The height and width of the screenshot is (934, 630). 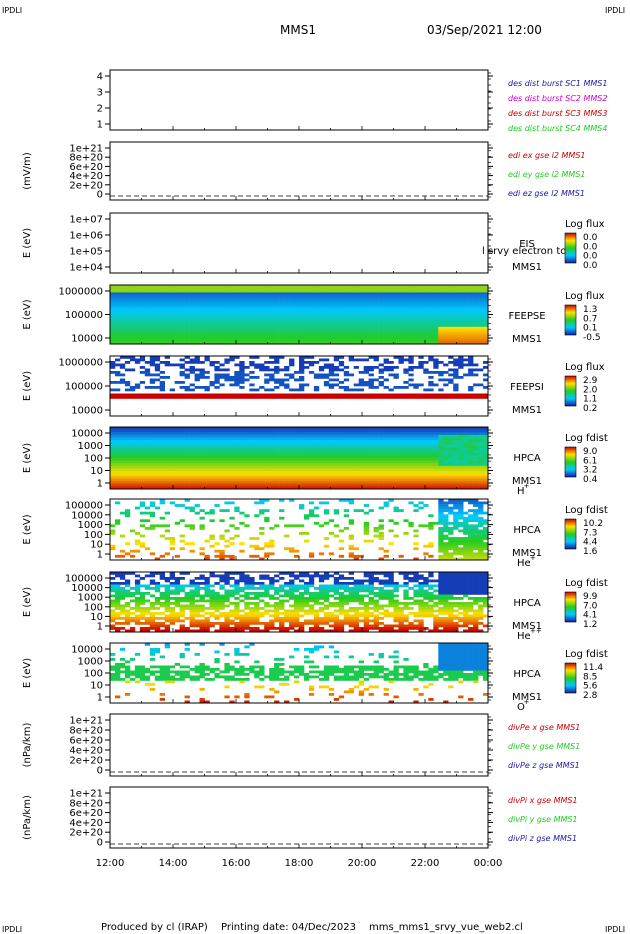 I want to click on y-tick-label: 1e+04, so click(x=86, y=268).